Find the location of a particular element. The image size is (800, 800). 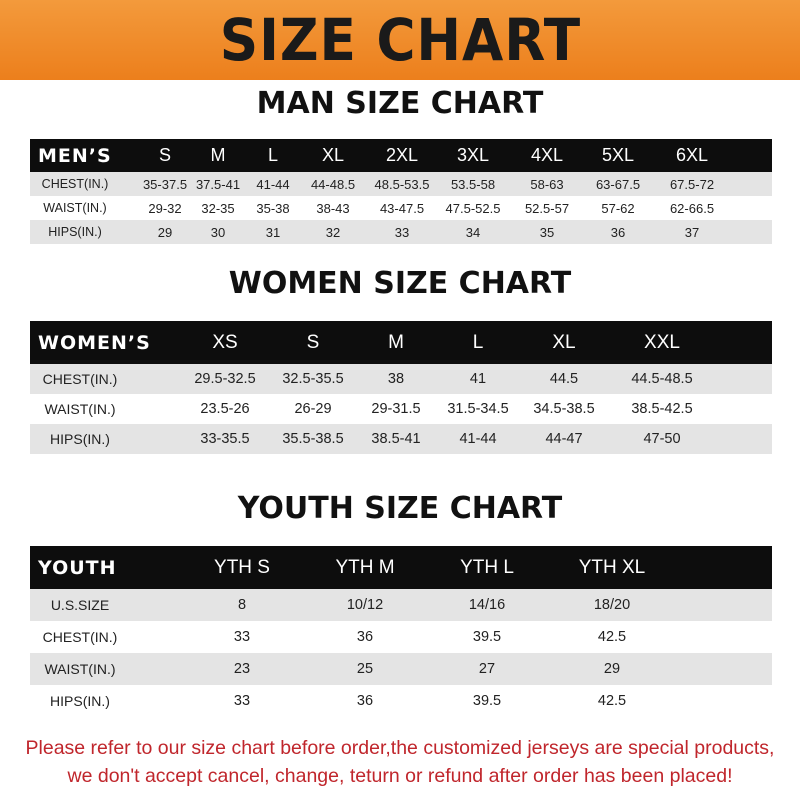

table-cell: 44.5-48.5 is located at coordinates (662, 379).